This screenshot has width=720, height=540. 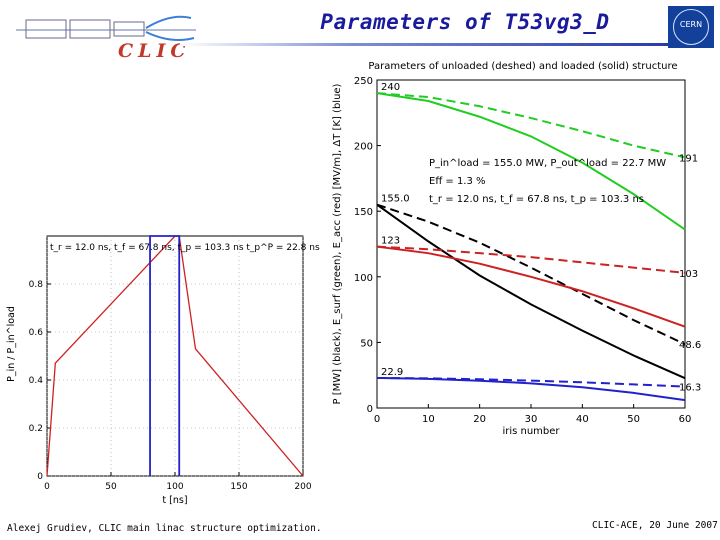 I want to click on params-annotation: Eff = 1.3 %, so click(x=457, y=181).